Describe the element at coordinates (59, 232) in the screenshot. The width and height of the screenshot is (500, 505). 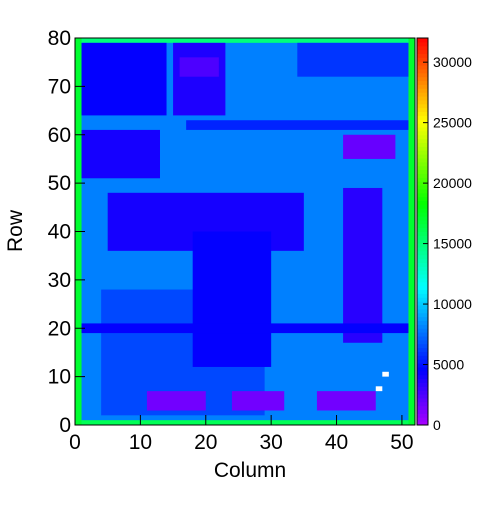
I see `y-tick-label: 40` at that location.